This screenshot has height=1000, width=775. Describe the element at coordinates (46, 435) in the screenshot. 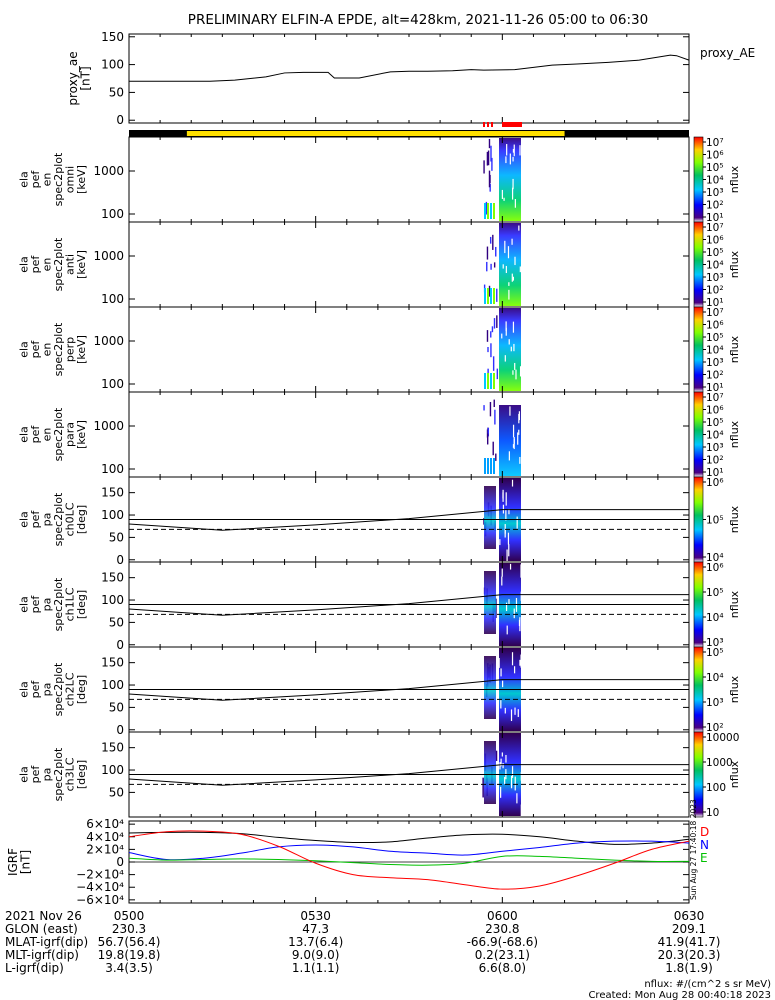

I see `panel-para-ylabel-line: en` at that location.